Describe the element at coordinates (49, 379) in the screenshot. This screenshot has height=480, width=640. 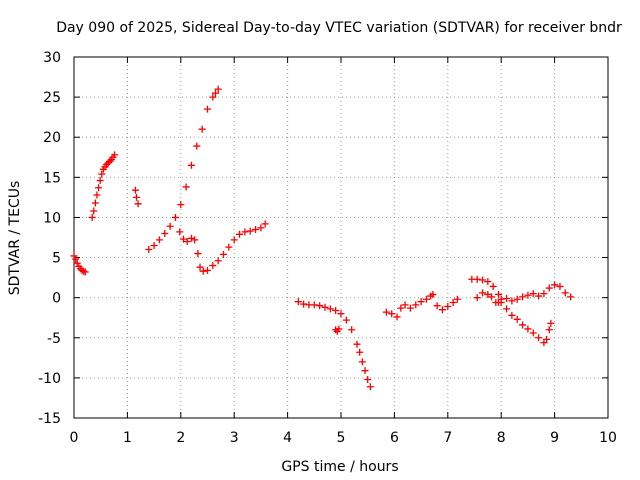
I see `y-tick-label: -10` at that location.